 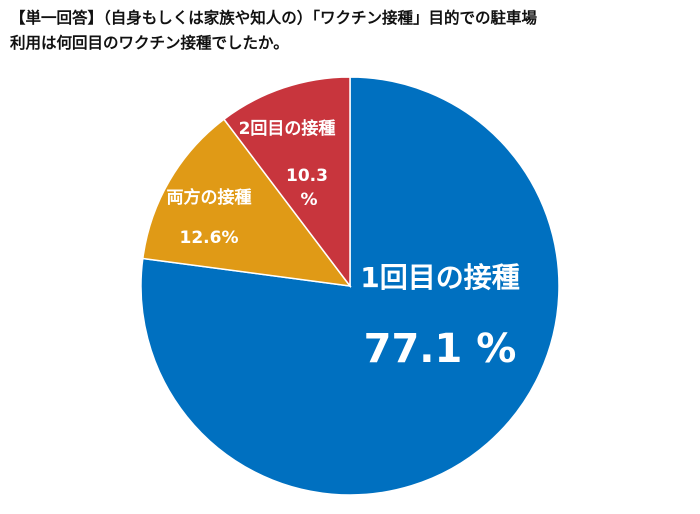 I want to click on slice-label-group-second-dose: 2回目の接種 10.3 %, so click(x=287, y=164).